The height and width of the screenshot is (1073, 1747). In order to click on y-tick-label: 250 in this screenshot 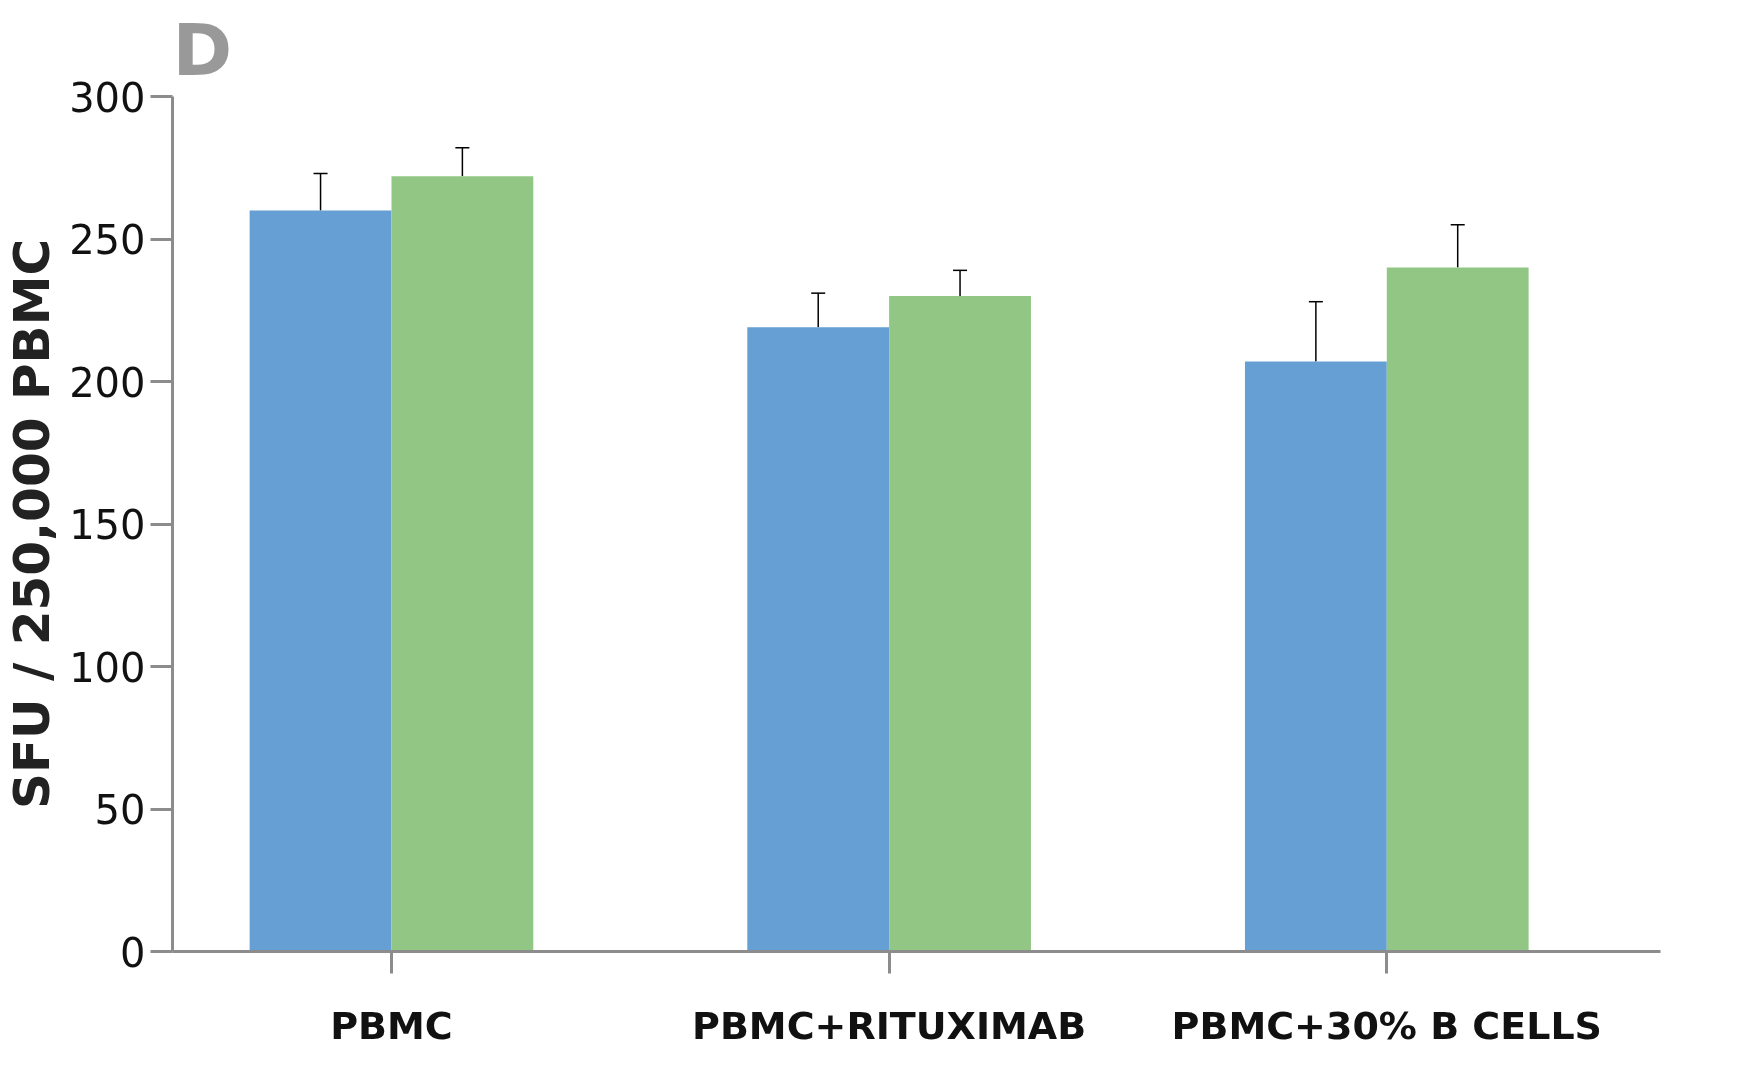, I will do `click(107, 240)`.